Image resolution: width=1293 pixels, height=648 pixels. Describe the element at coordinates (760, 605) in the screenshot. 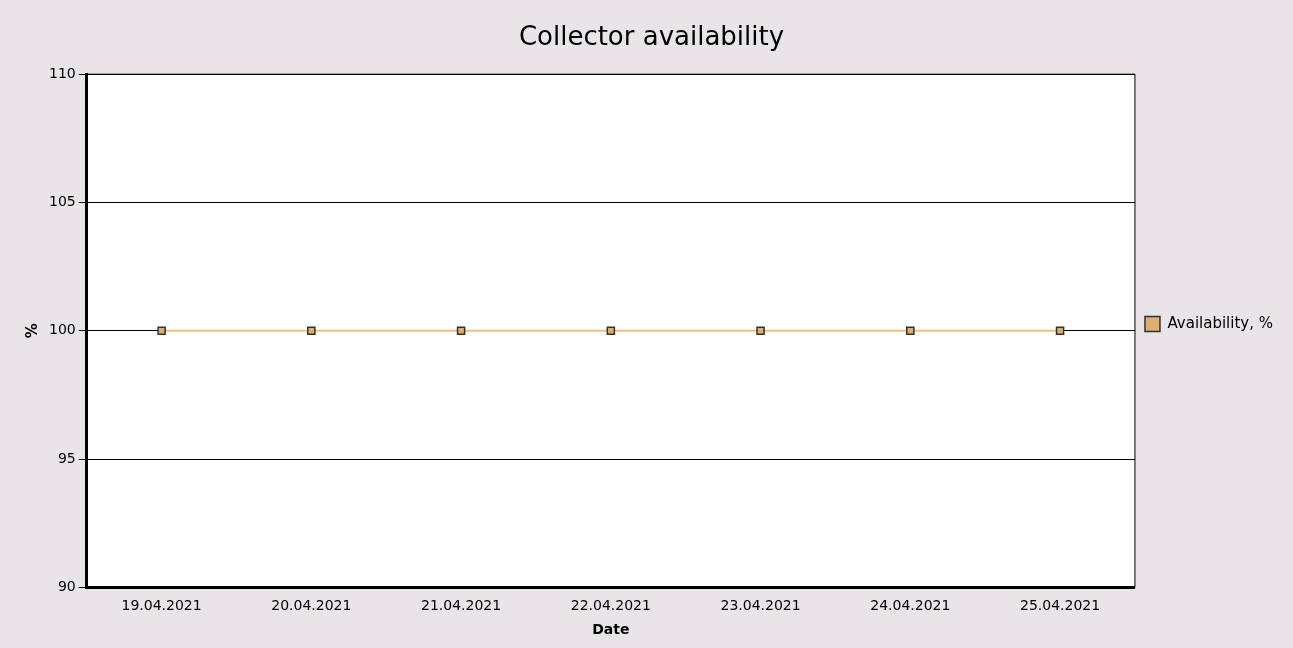

I see `x-tick-label: 23.04.2021` at that location.